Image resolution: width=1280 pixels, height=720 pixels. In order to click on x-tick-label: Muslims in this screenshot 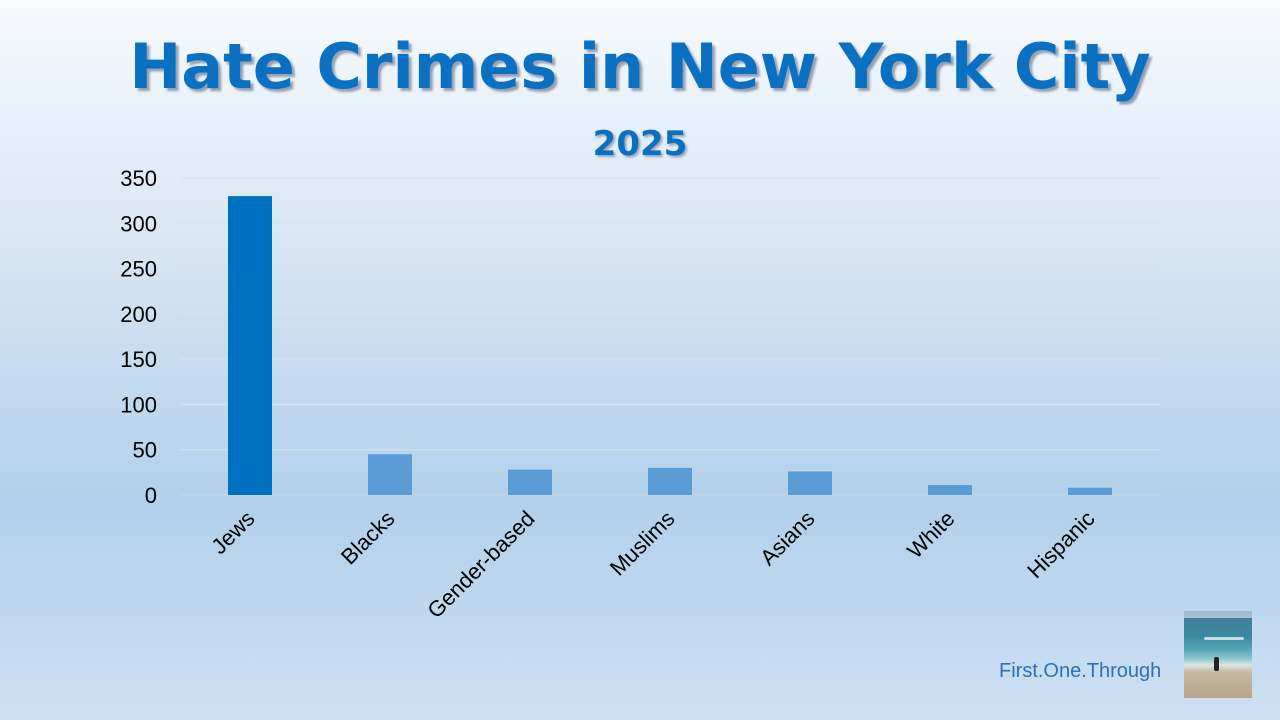, I will do `click(642, 543)`.